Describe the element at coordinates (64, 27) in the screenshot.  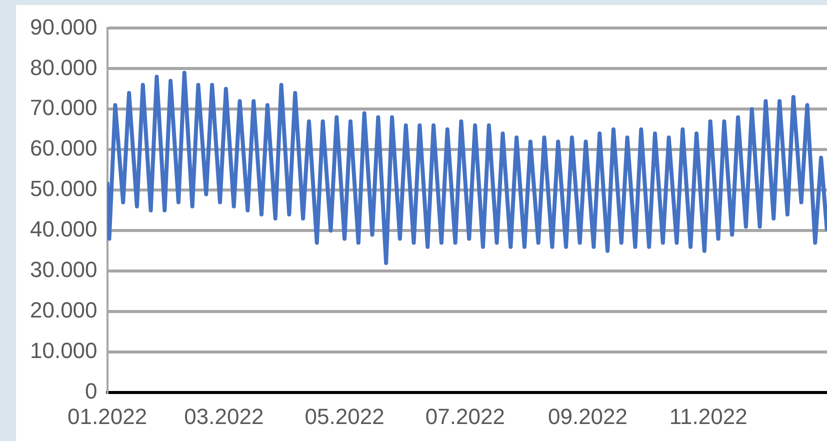
I see `y-tick-label: 90.000` at that location.